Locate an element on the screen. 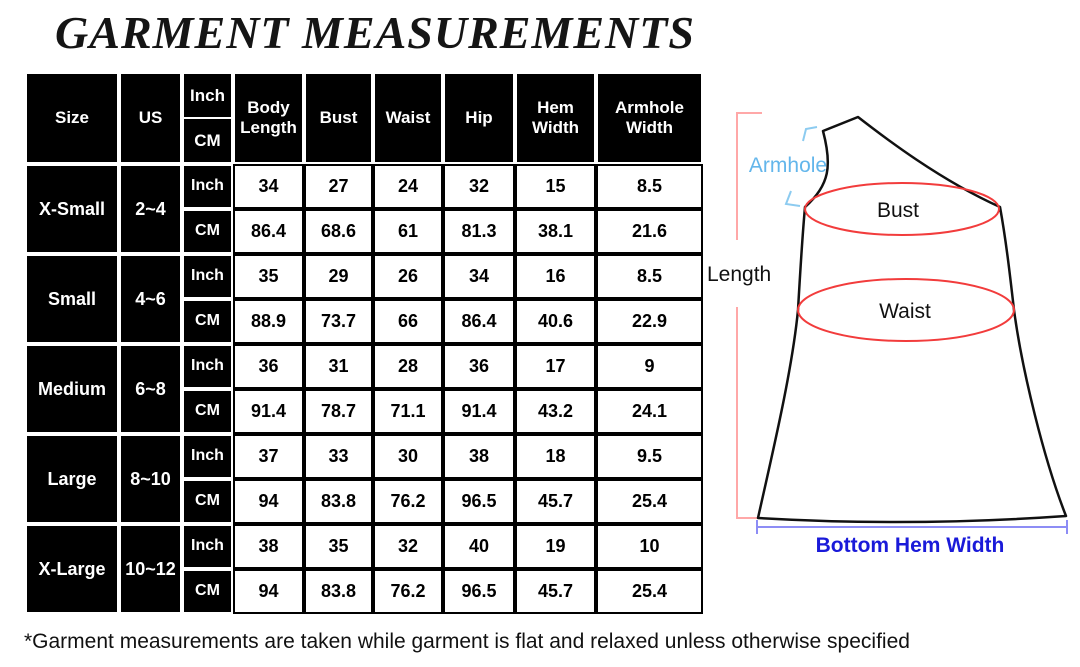  table-row-inch: Large 8~10 Inch 37 33 30 38 18 9.5 is located at coordinates (364, 479).